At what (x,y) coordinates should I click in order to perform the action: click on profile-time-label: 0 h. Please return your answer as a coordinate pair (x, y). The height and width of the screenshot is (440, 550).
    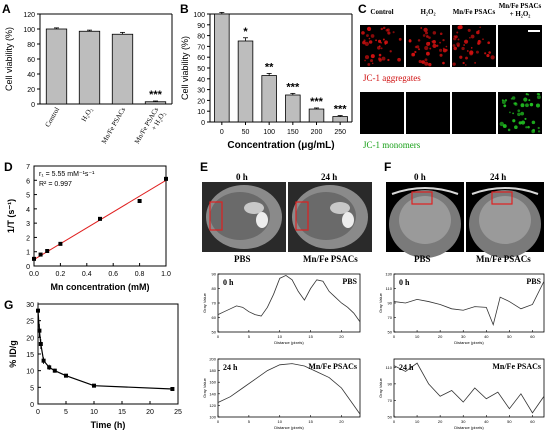
    Looking at the image, I should click on (404, 282).